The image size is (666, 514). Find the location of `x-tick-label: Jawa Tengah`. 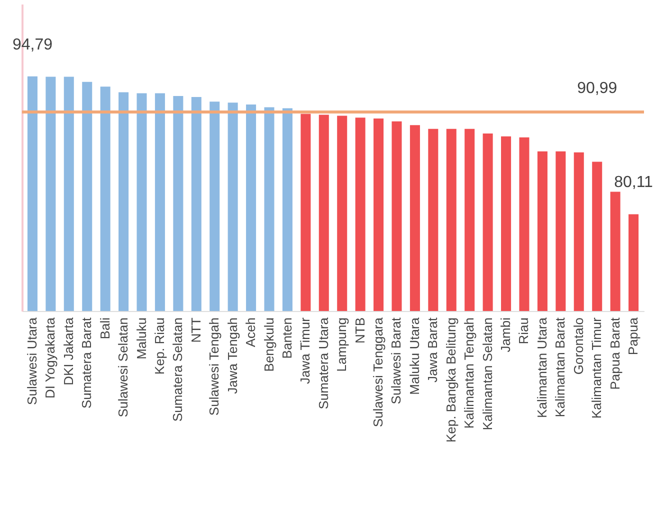

x-tick-label: Jawa Tengah is located at coordinates (232, 356).